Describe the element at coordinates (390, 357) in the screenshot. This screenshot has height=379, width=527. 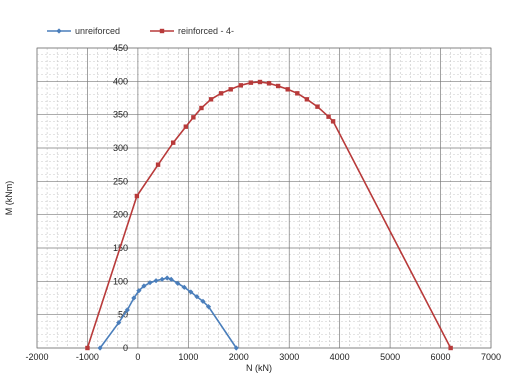
I see `x-tick-label: 5000` at that location.